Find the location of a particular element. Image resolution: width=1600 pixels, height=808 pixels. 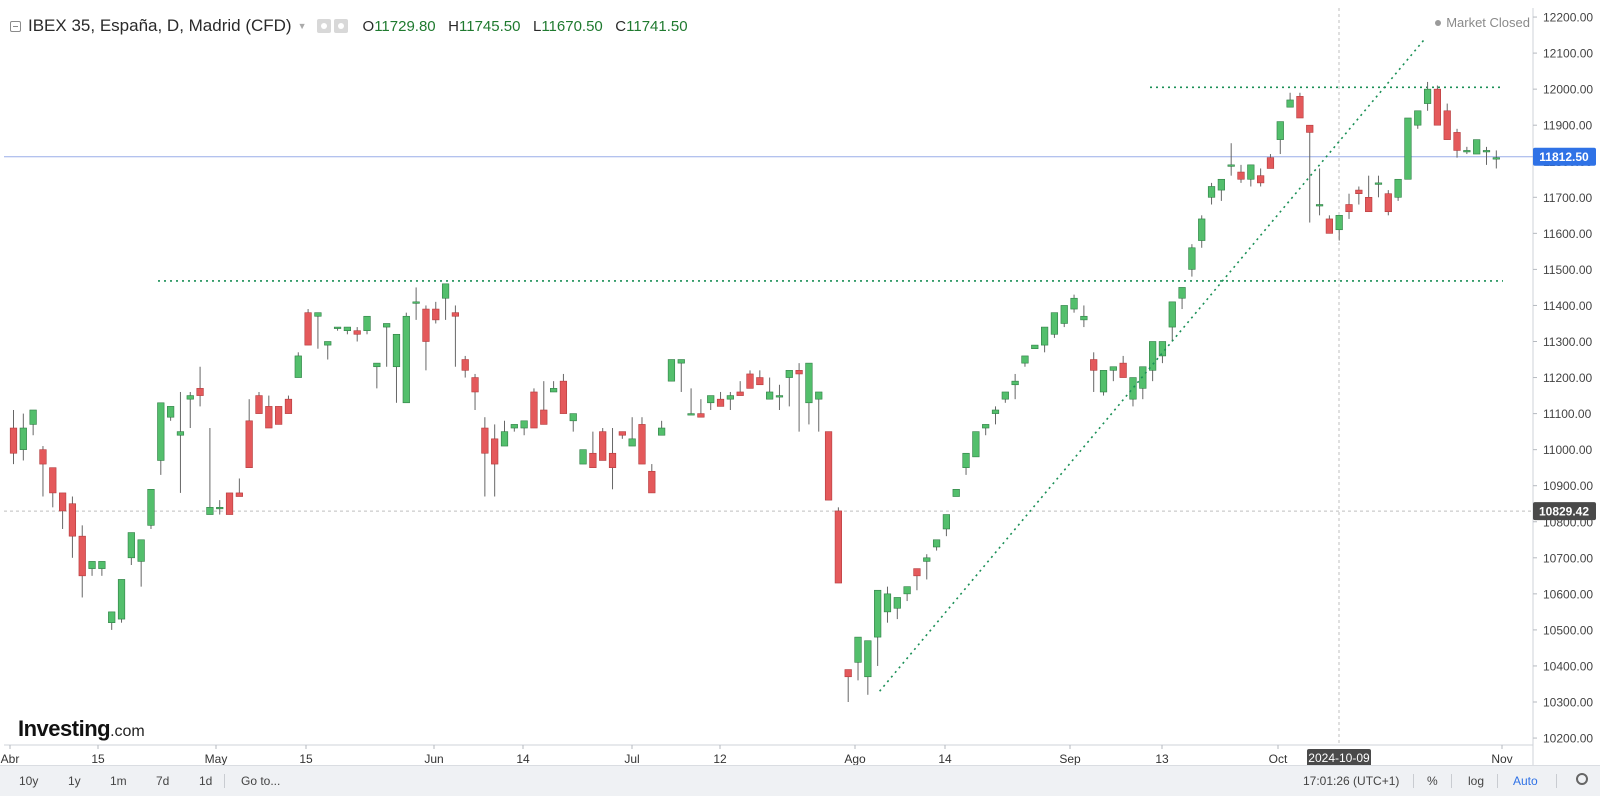

time-tick-label: Jul is located at coordinates (631, 759).